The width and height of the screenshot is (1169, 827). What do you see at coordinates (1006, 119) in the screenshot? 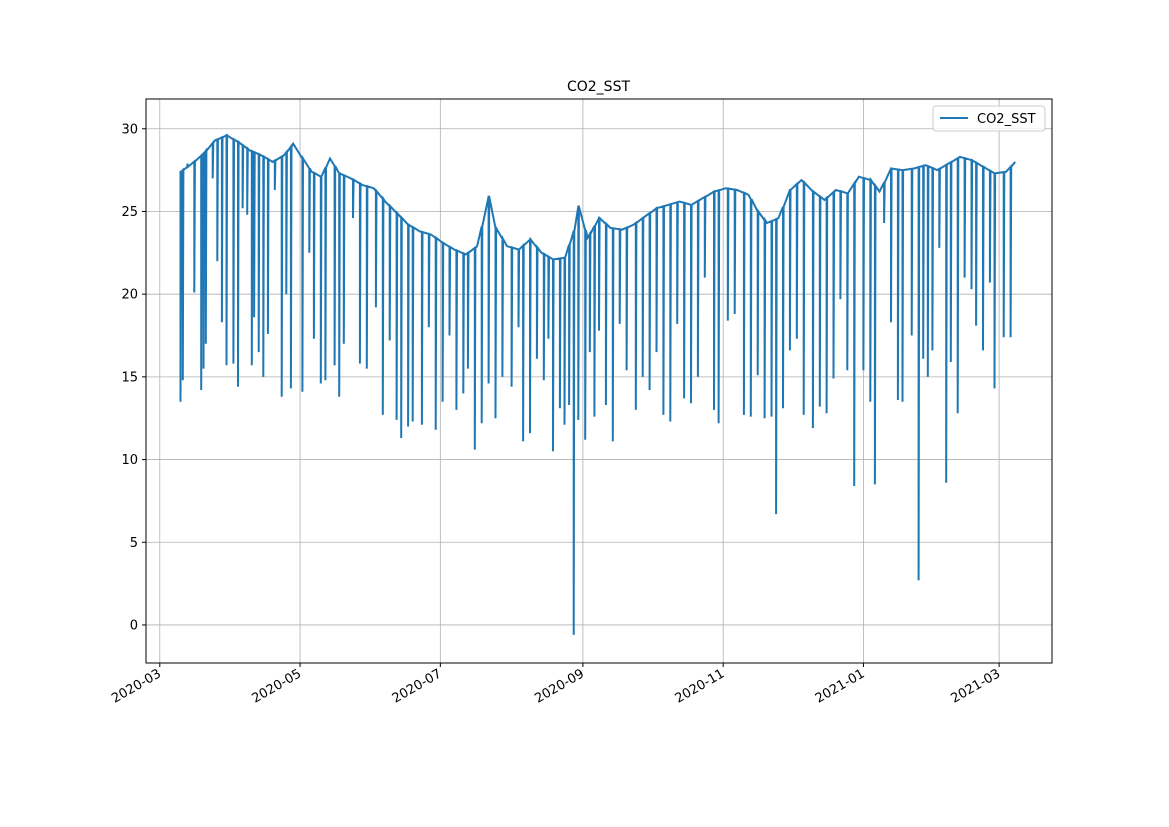
I see `legend-entry-label: CO2_SST` at bounding box center [1006, 119].